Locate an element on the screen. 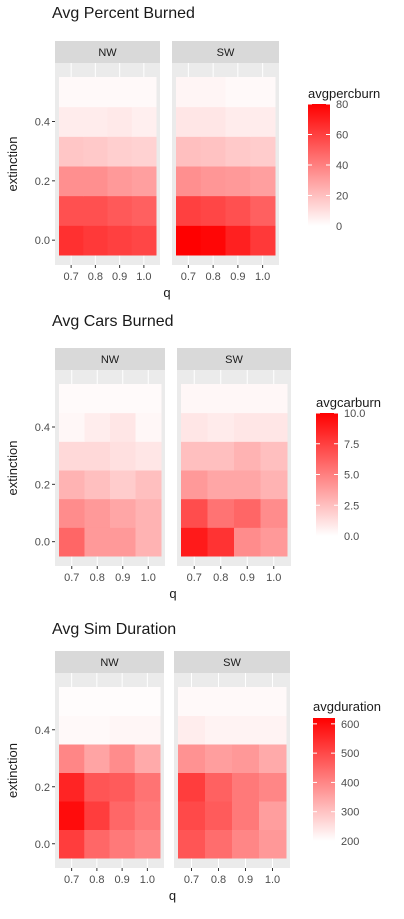 The image size is (404, 919). legend-title: avgcarburn is located at coordinates (348, 402).